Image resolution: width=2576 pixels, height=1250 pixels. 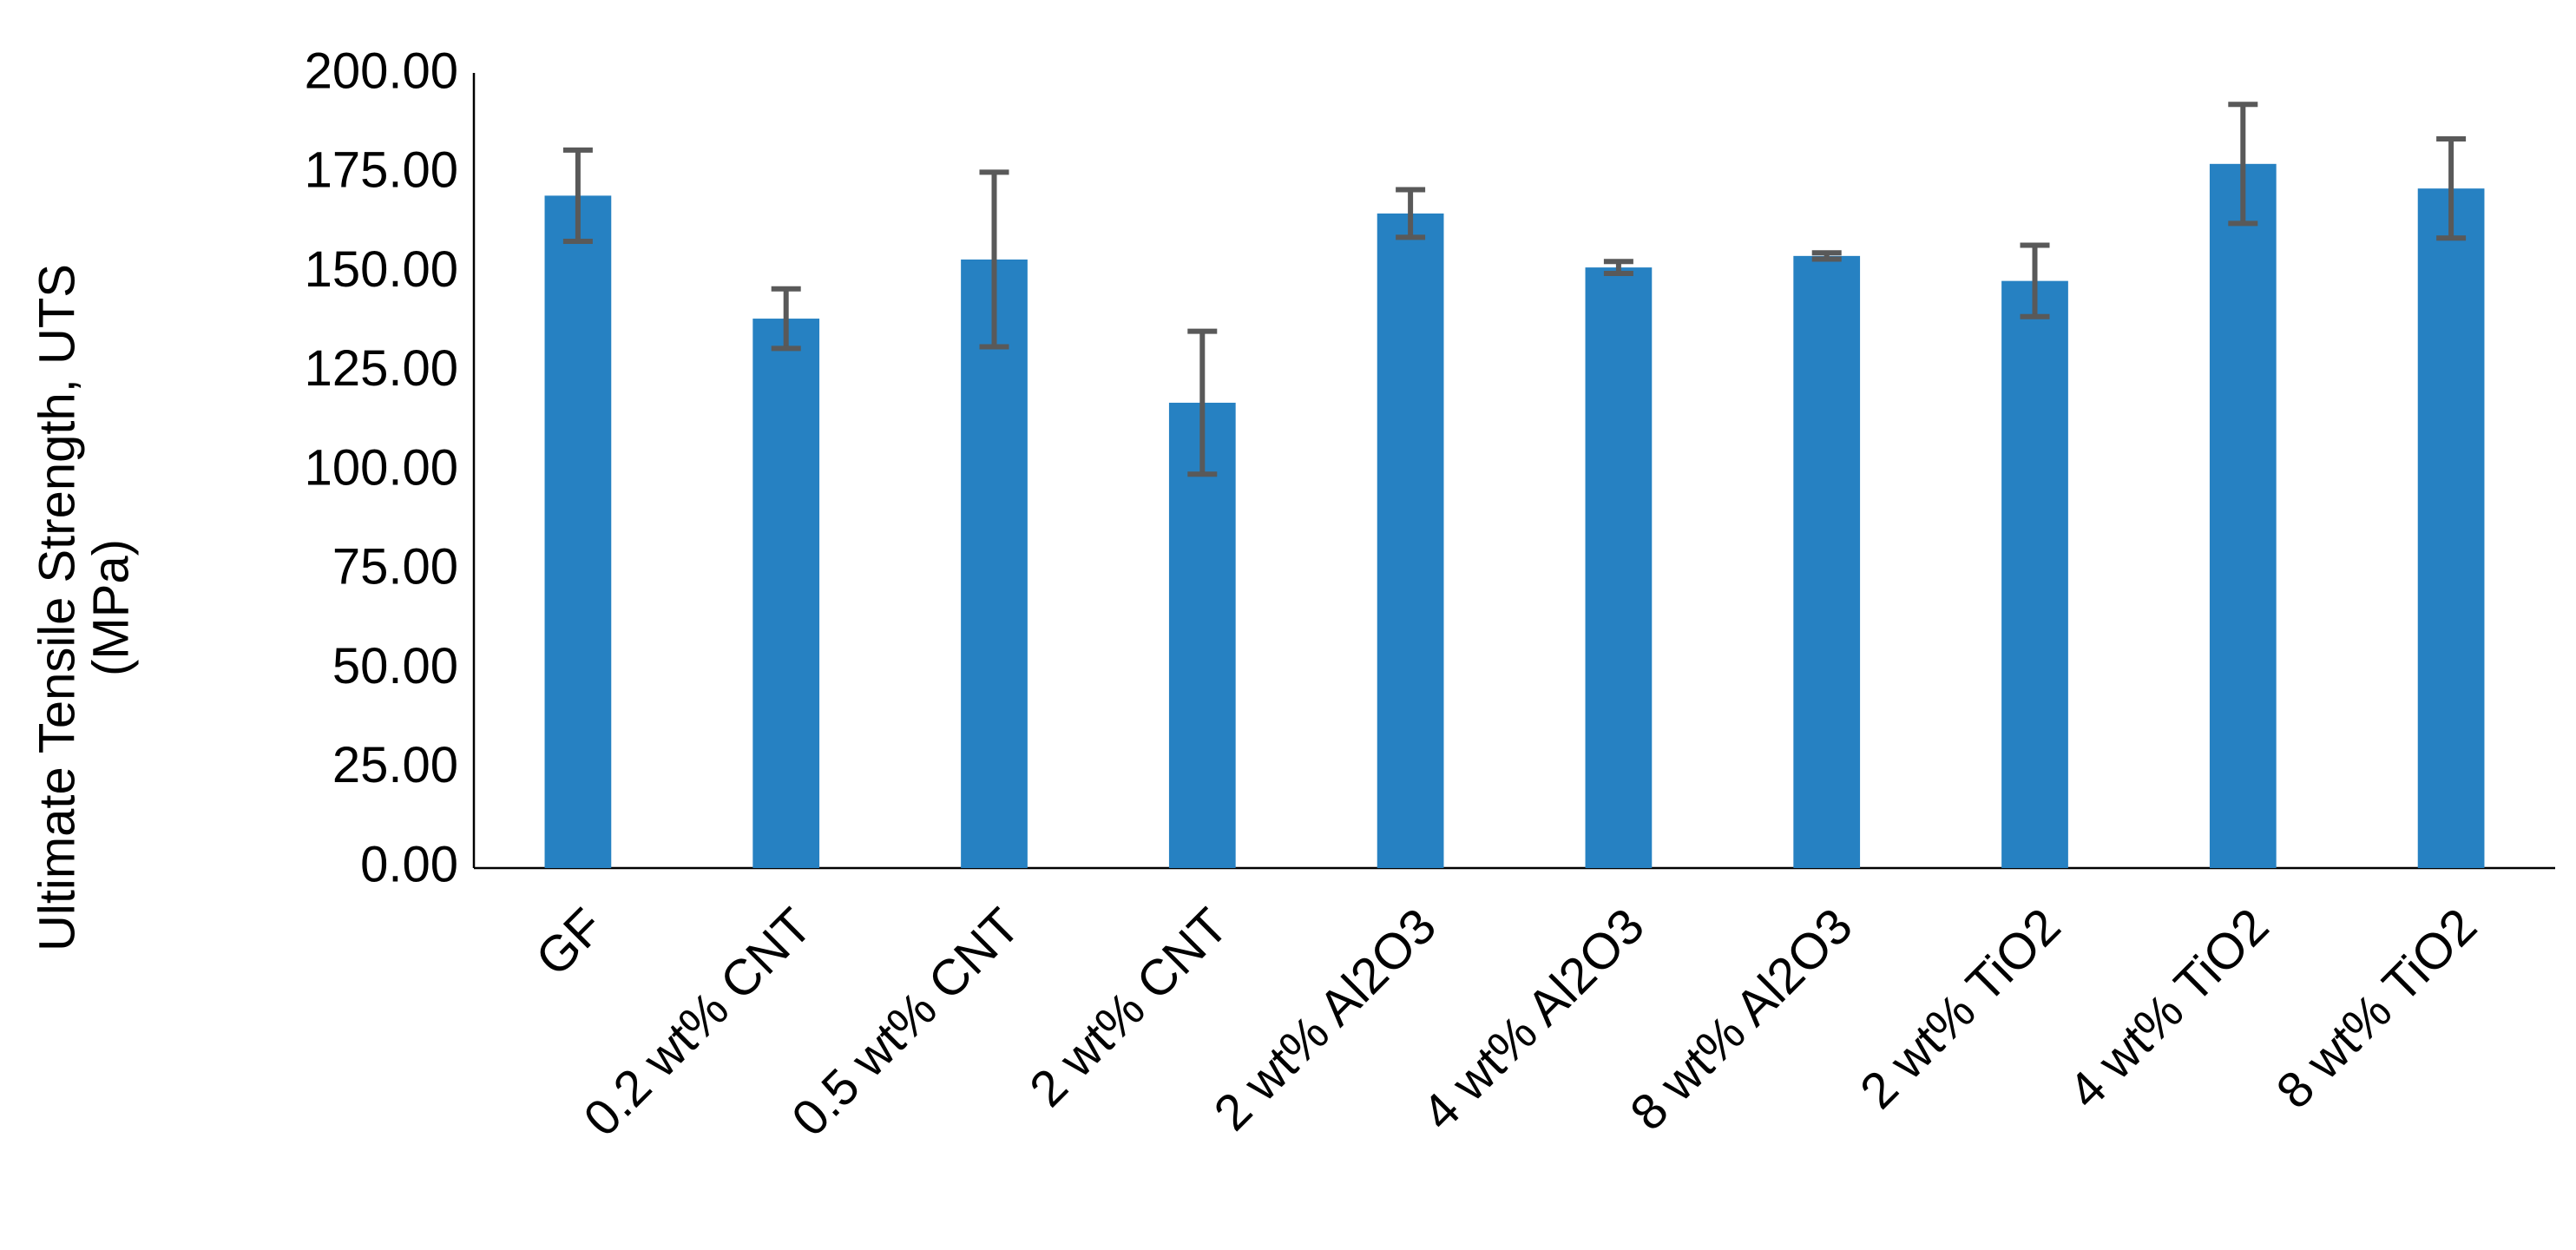 What do you see at coordinates (381, 71) in the screenshot?
I see `y-tick-label: 200.00` at bounding box center [381, 71].